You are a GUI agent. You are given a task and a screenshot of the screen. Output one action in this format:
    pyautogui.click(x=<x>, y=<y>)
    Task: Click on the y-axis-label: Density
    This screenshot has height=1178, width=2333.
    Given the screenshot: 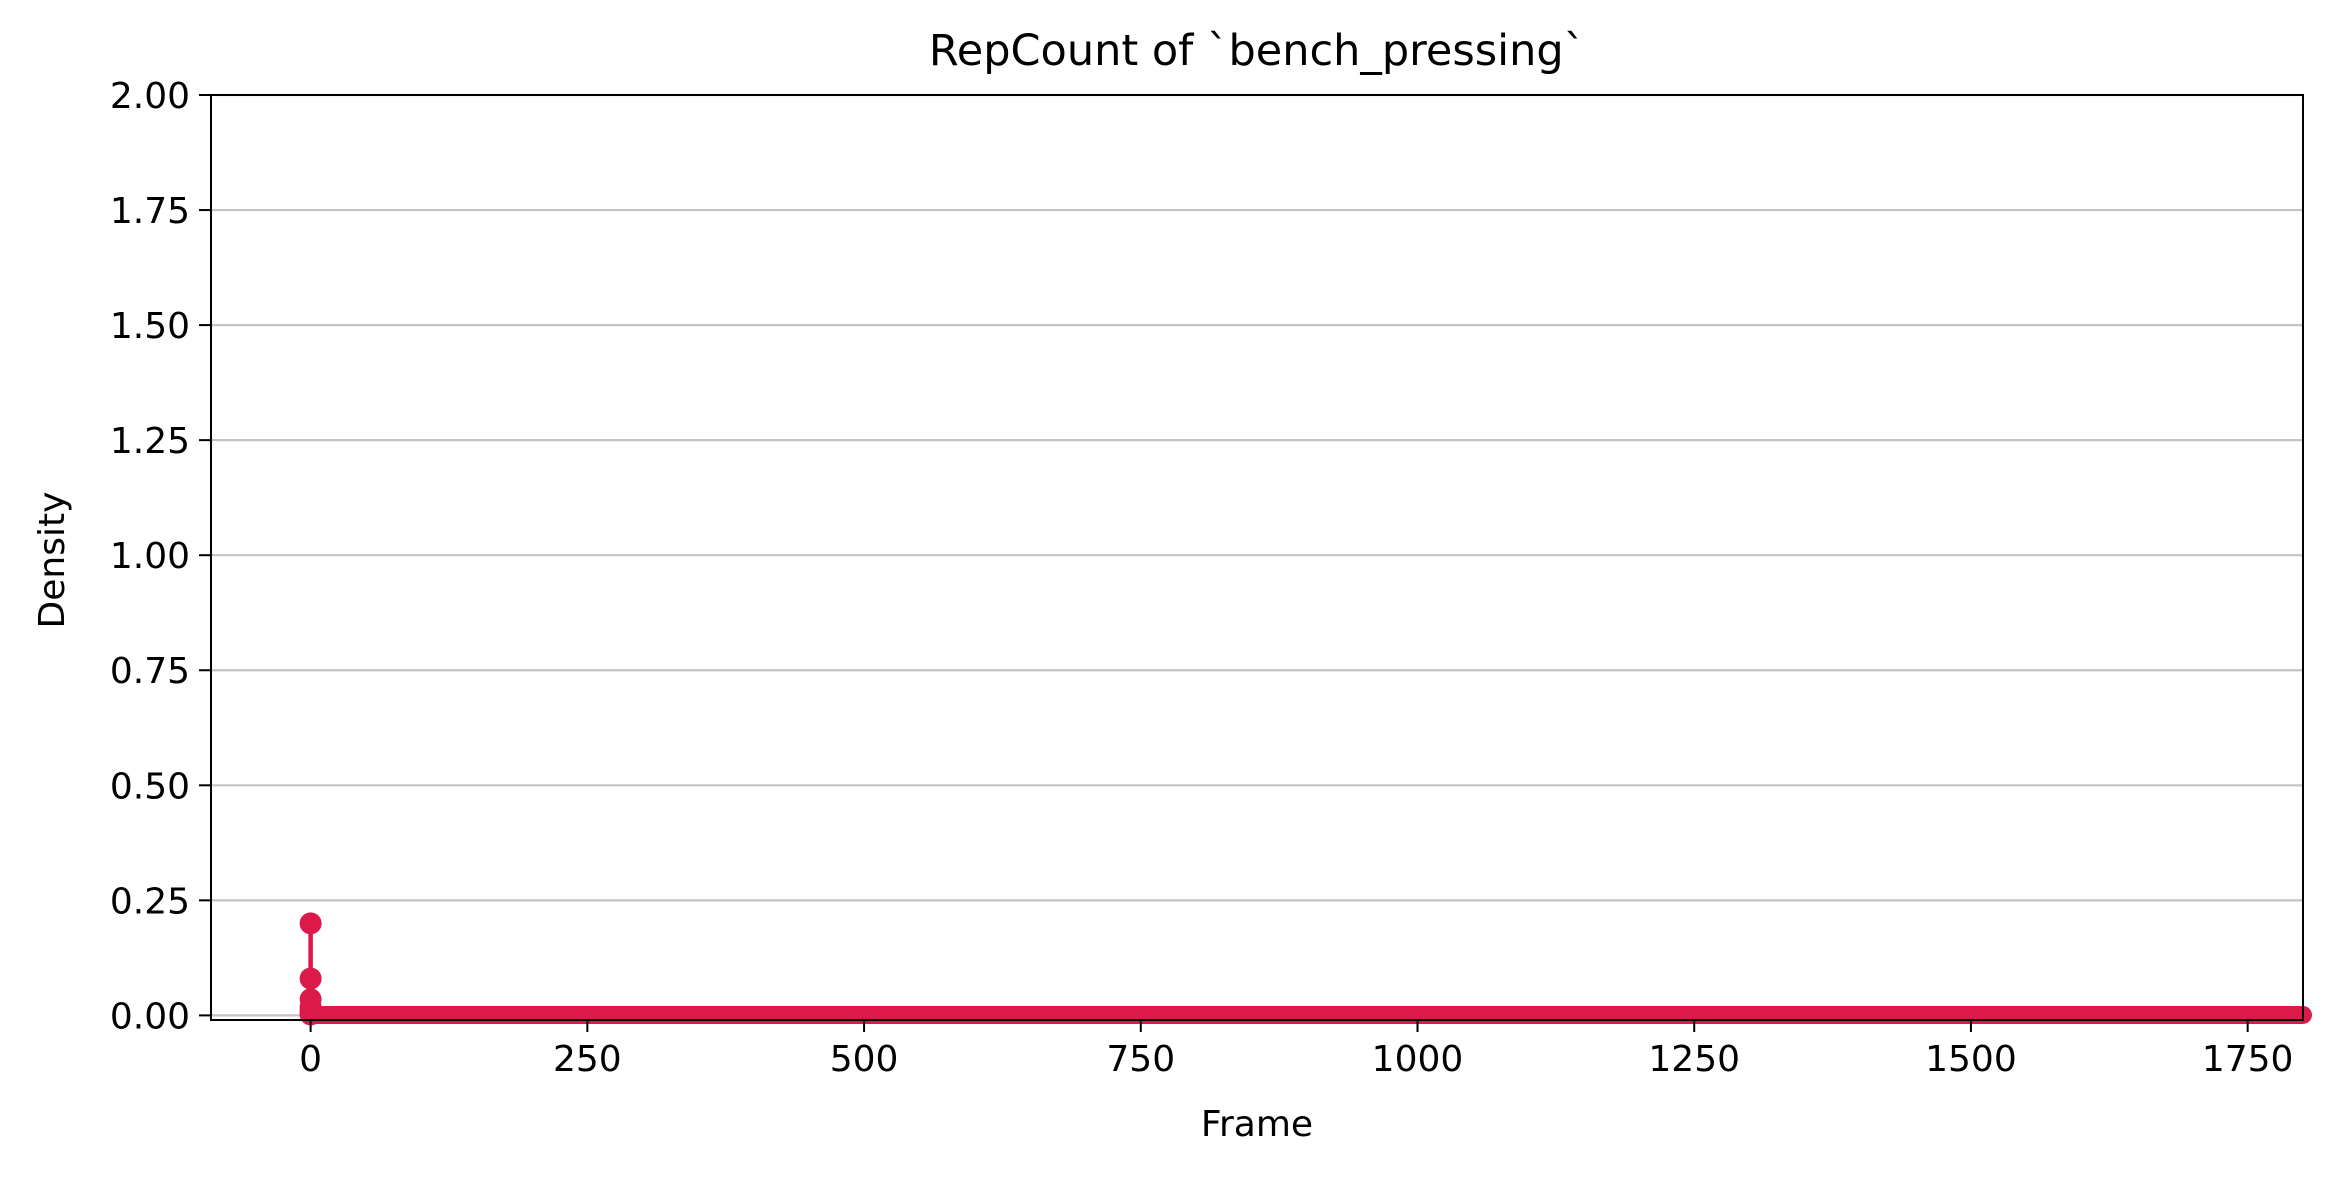 What is the action you would take?
    pyautogui.click(x=52, y=560)
    